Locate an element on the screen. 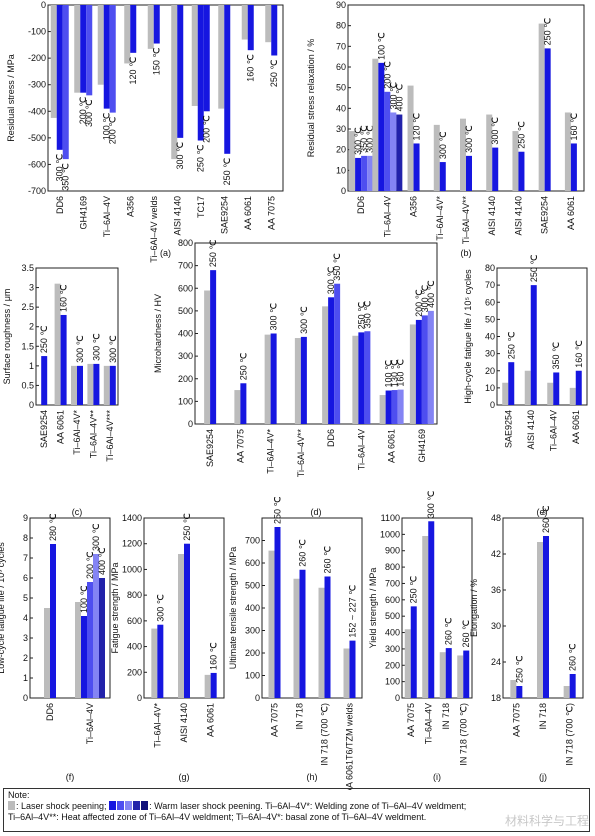 This screenshot has width=595, height=836. y-tick-label: -600 is located at coordinates (37, 164).